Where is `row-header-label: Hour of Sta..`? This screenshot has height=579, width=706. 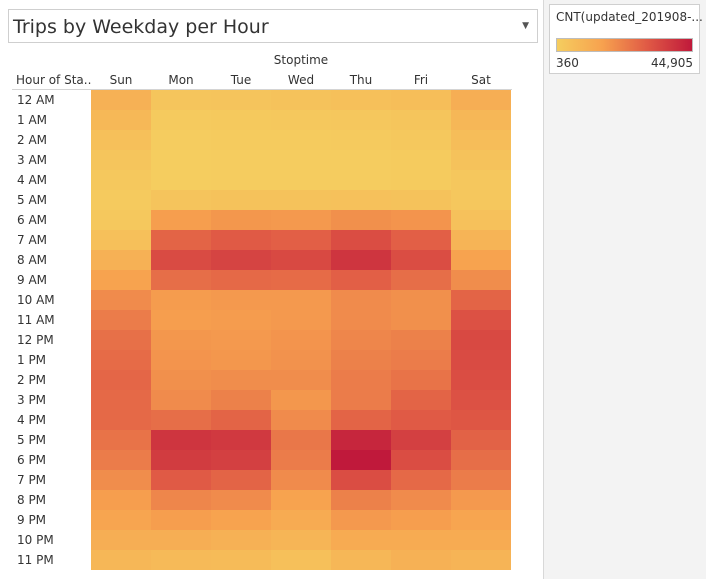 row-header-label: Hour of Sta.. is located at coordinates (54, 80).